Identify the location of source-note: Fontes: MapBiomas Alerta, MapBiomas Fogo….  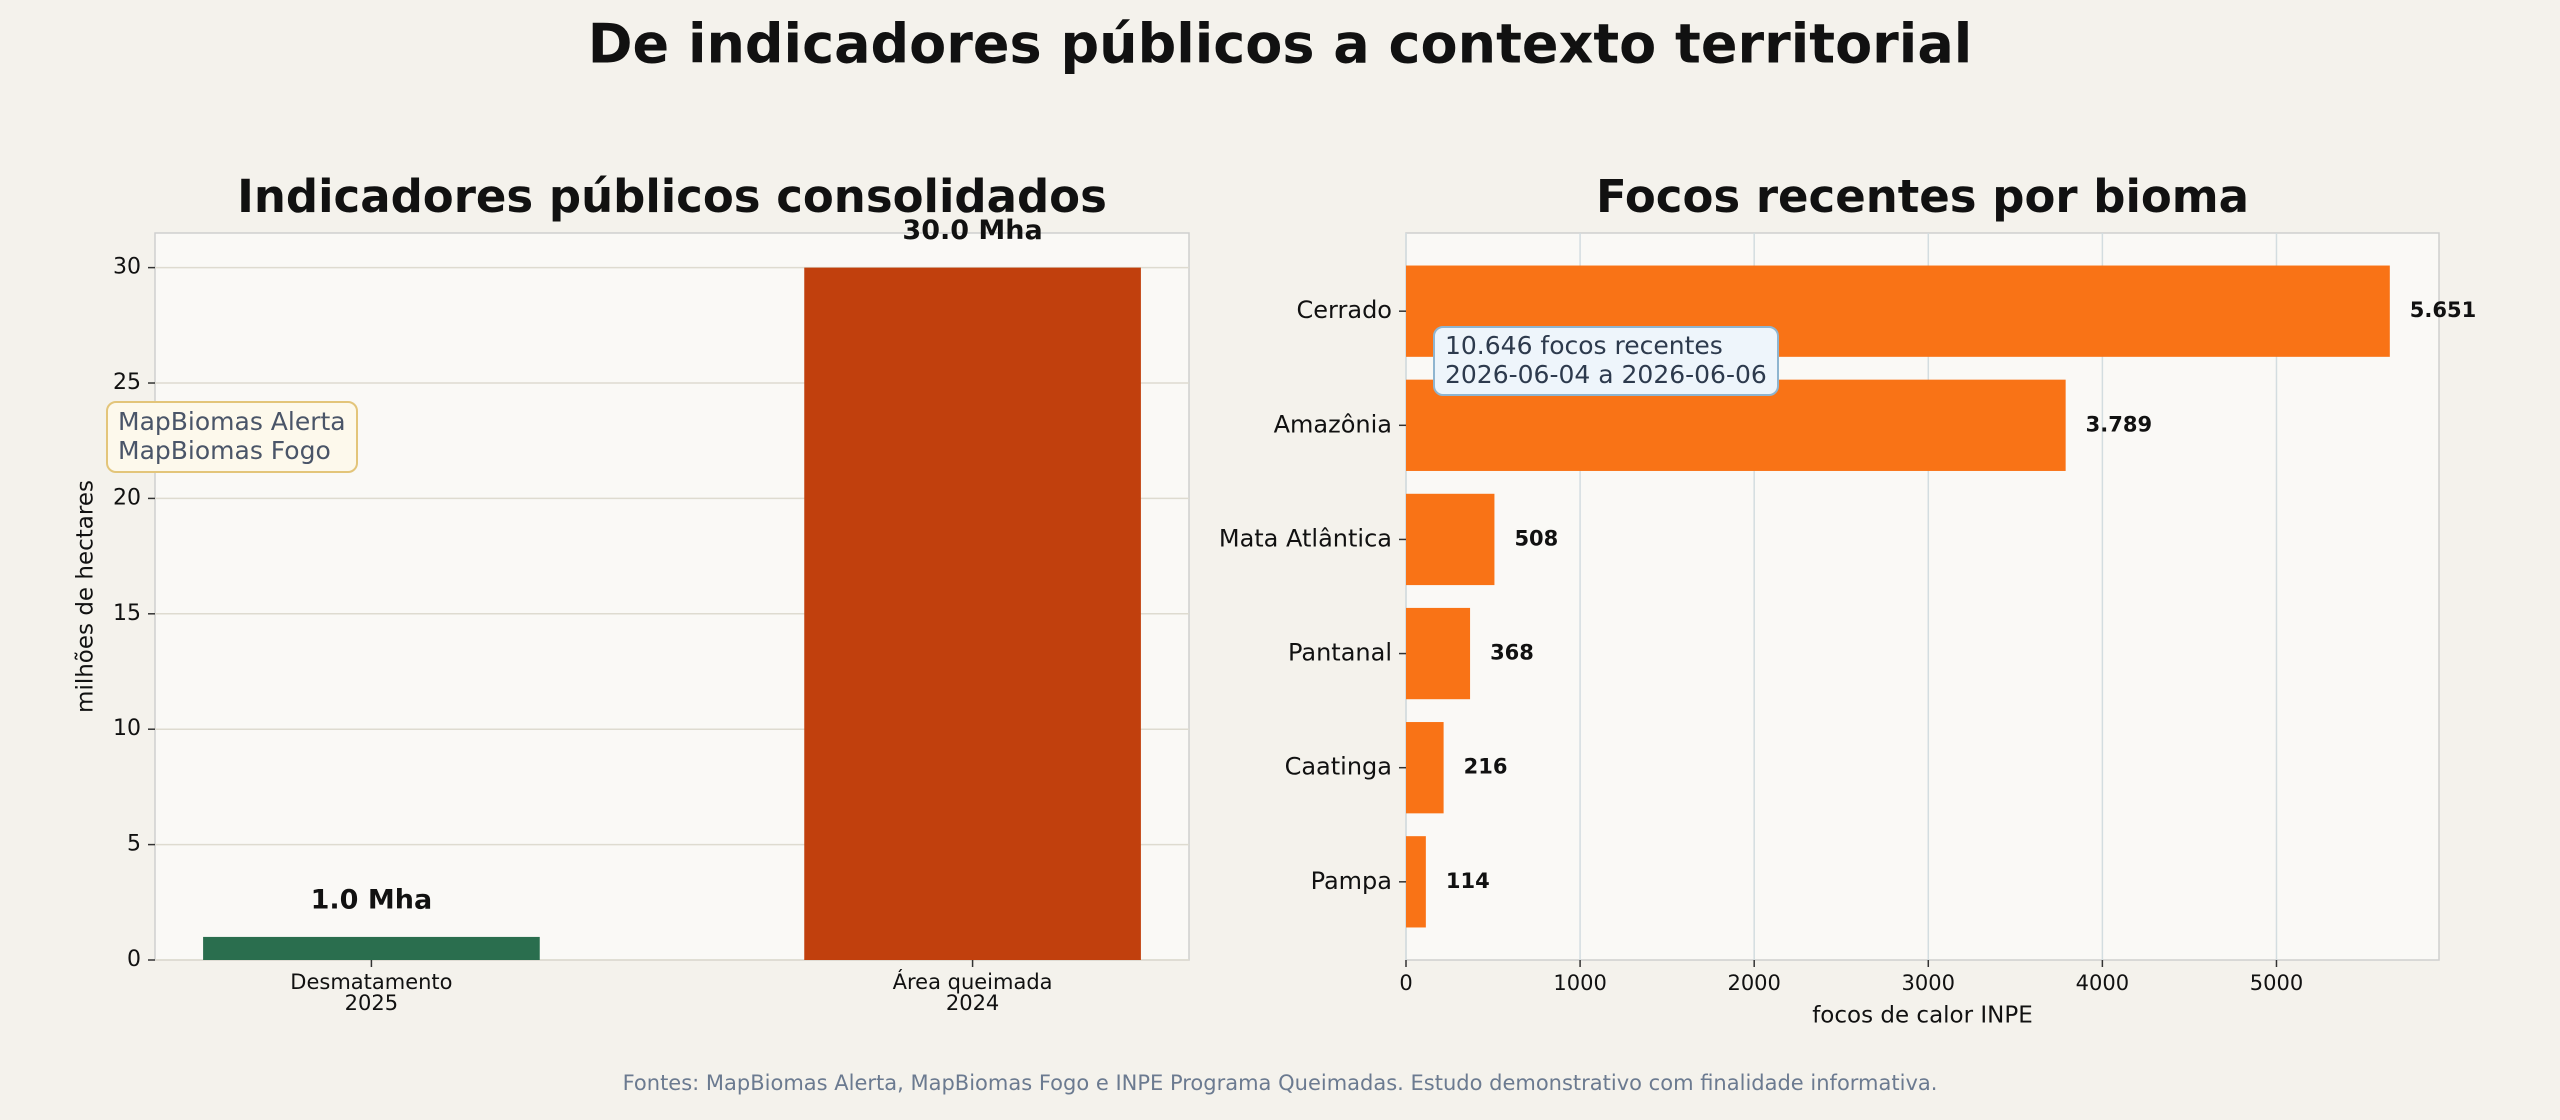
(1280, 1083).